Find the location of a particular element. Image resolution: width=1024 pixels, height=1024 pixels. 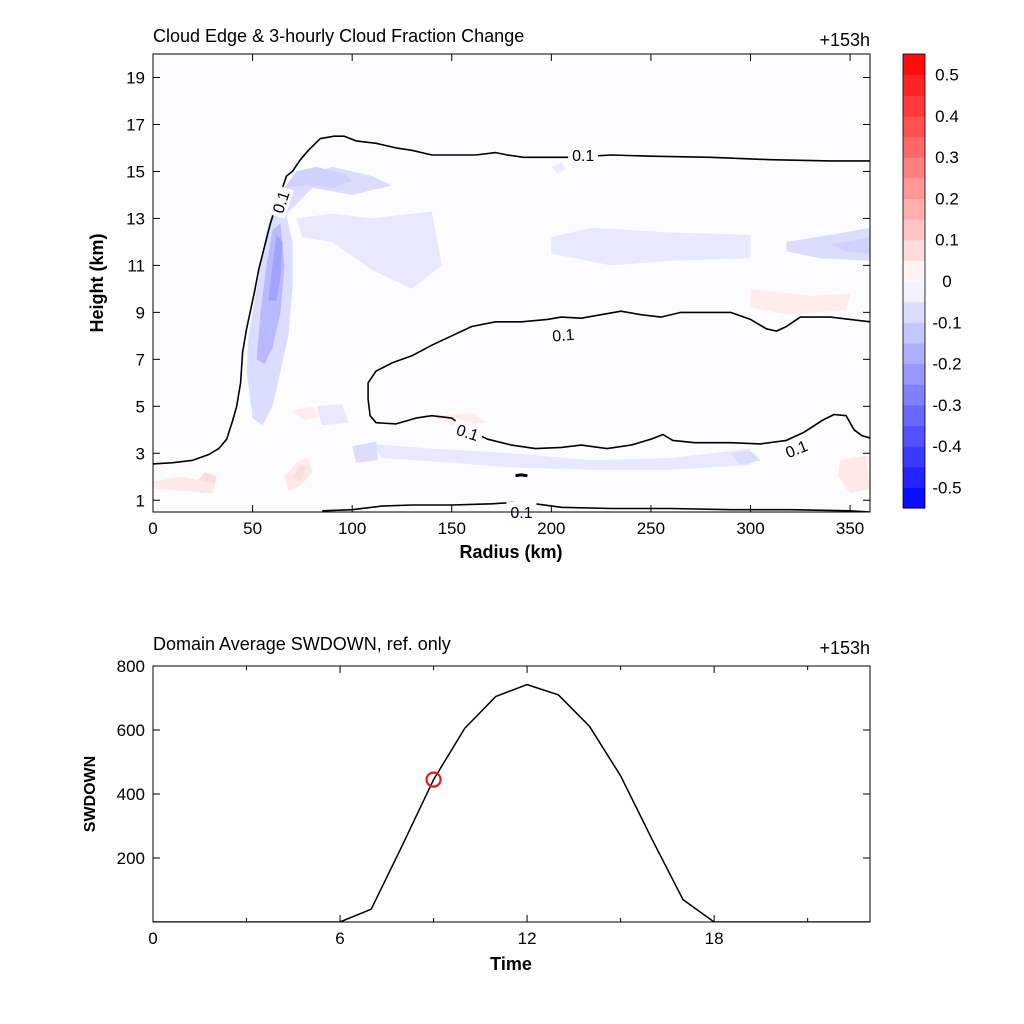

cloud-edge-inner is located at coordinates (618, 380).